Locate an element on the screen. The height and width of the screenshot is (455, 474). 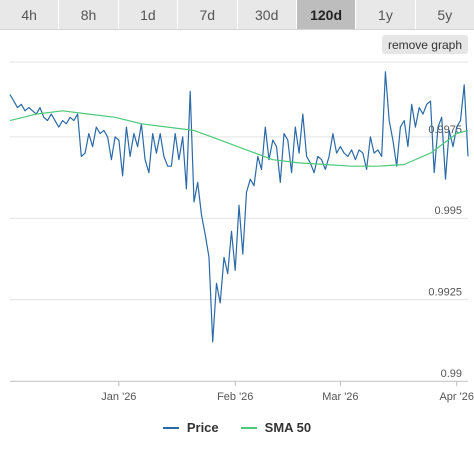
legend-label-price: Price is located at coordinates (202, 427).